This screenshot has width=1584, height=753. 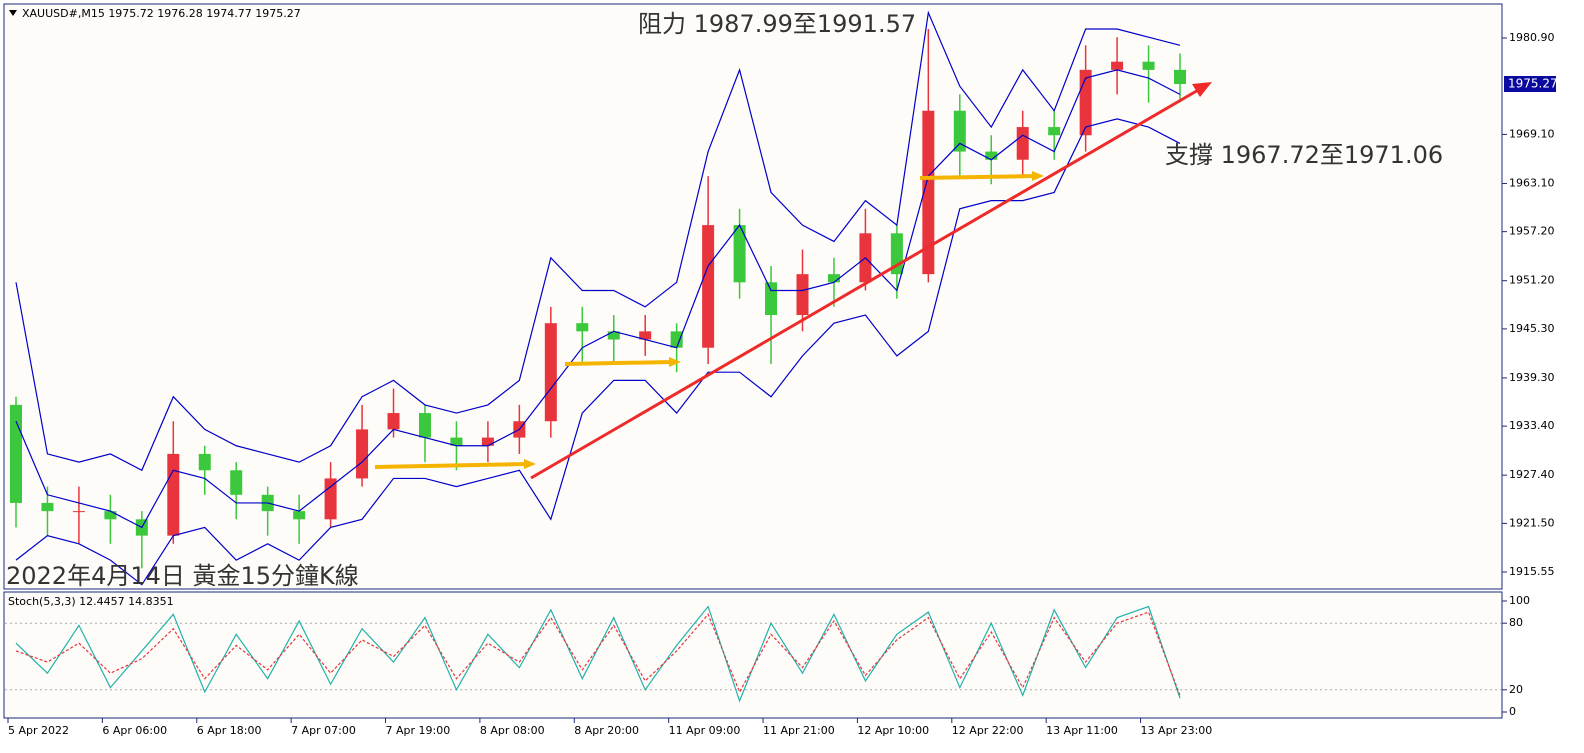 I want to click on y-tick-label: 20, so click(x=1516, y=689).